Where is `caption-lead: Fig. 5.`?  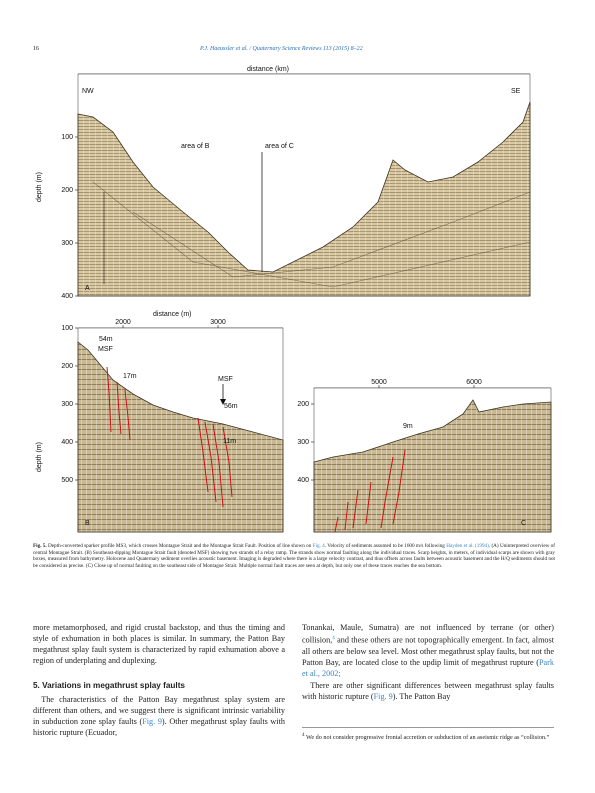
caption-lead: Fig. 5. is located at coordinates (40, 546).